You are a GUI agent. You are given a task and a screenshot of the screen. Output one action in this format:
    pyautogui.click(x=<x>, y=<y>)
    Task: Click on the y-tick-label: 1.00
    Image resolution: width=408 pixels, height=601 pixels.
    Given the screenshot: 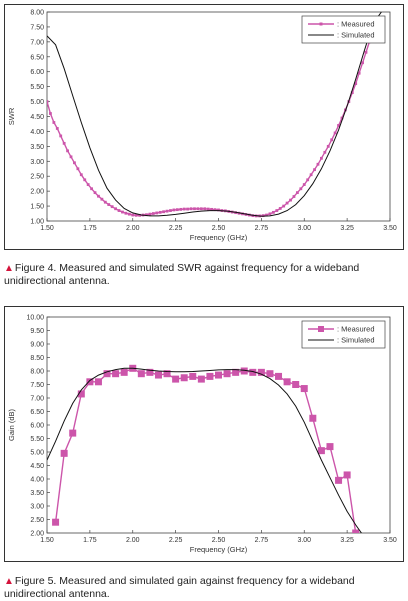 What is the action you would take?
    pyautogui.click(x=37, y=222)
    